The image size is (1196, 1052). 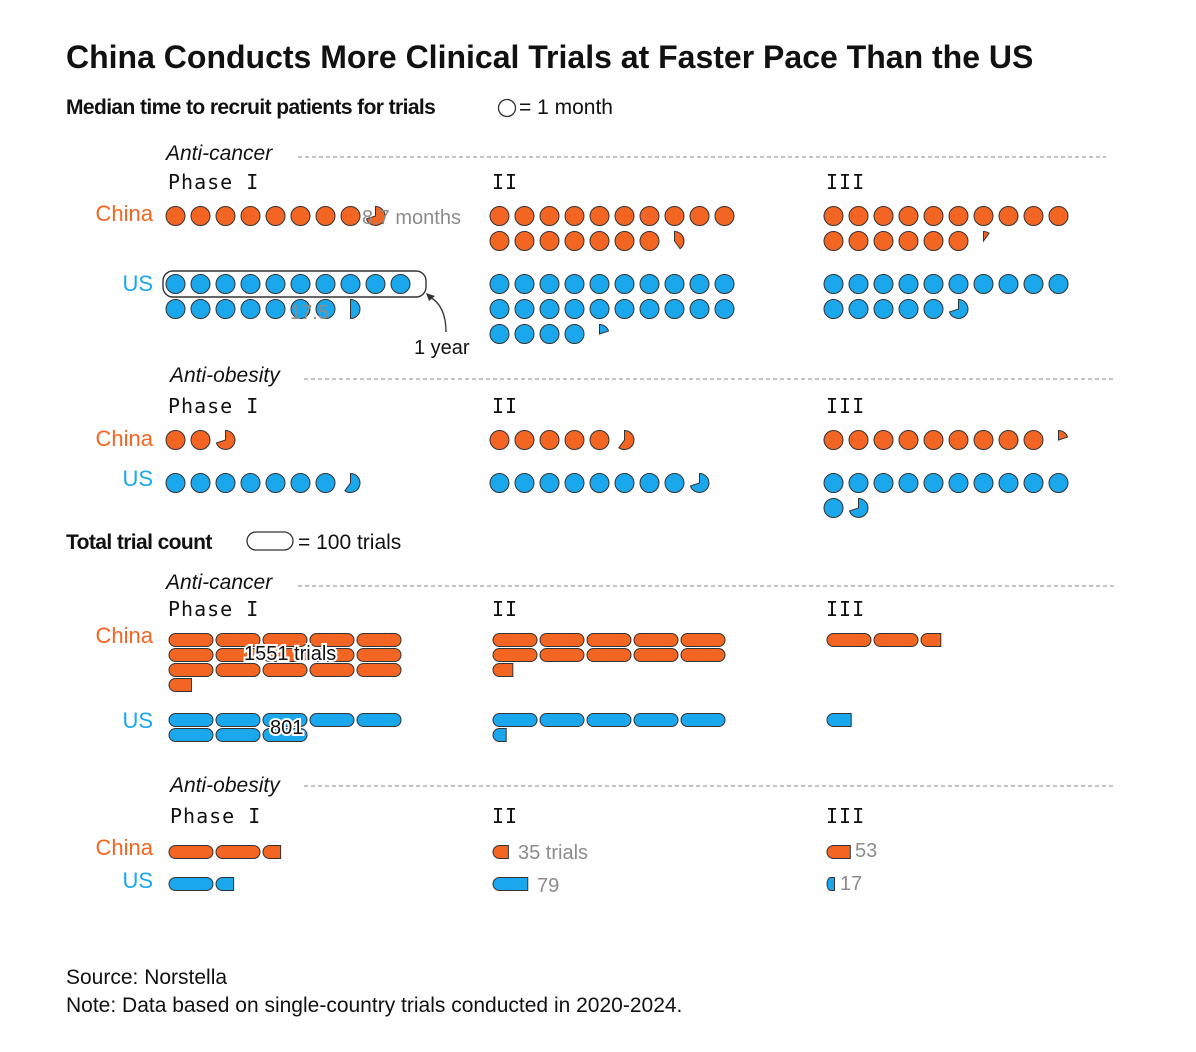 I want to click on month-legend-text: = 1 month, so click(x=566, y=107).